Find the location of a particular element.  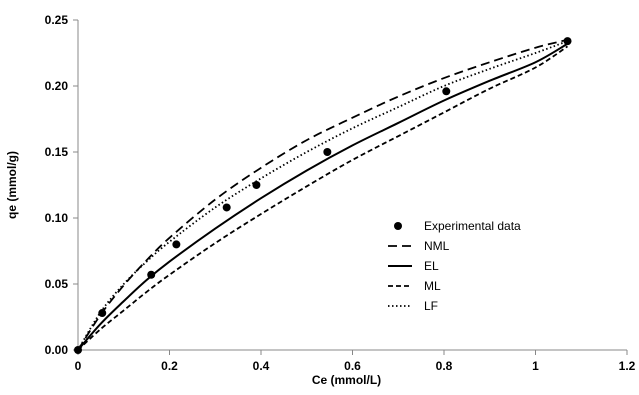

legend: Experimental data NML EL ML LF is located at coordinates (454, 266).